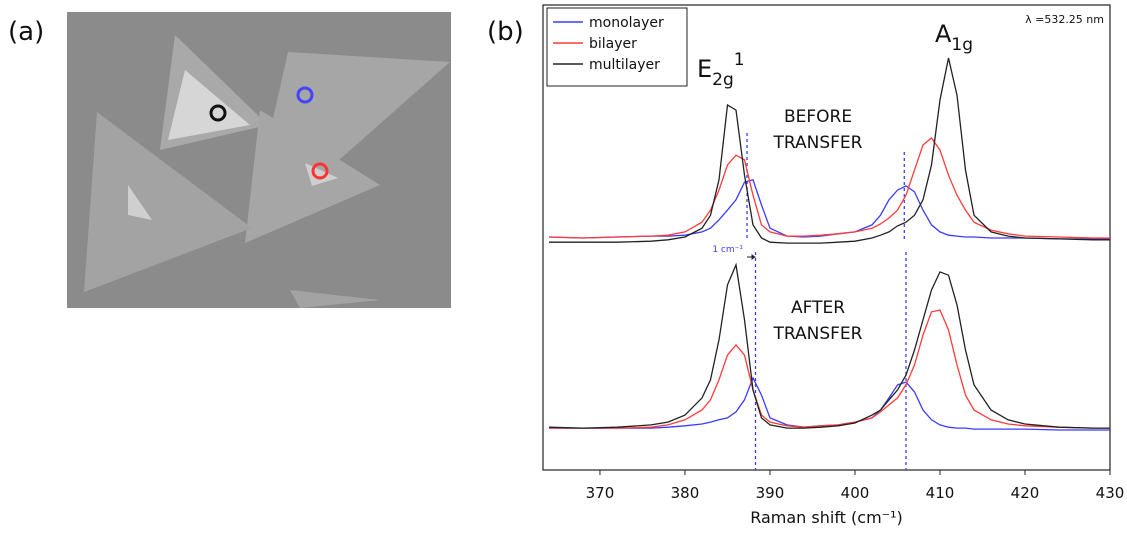 The image size is (1127, 534). What do you see at coordinates (727, 250) in the screenshot?
I see `shift-label: 1 cm⁻¹` at bounding box center [727, 250].